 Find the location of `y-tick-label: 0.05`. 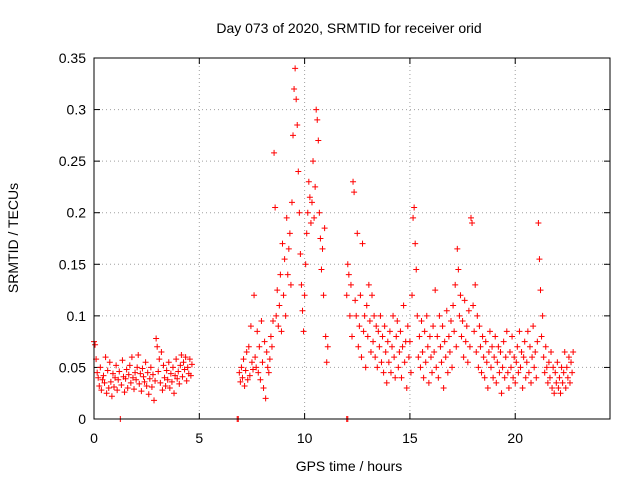

y-tick-label: 0.05 is located at coordinates (72, 367).